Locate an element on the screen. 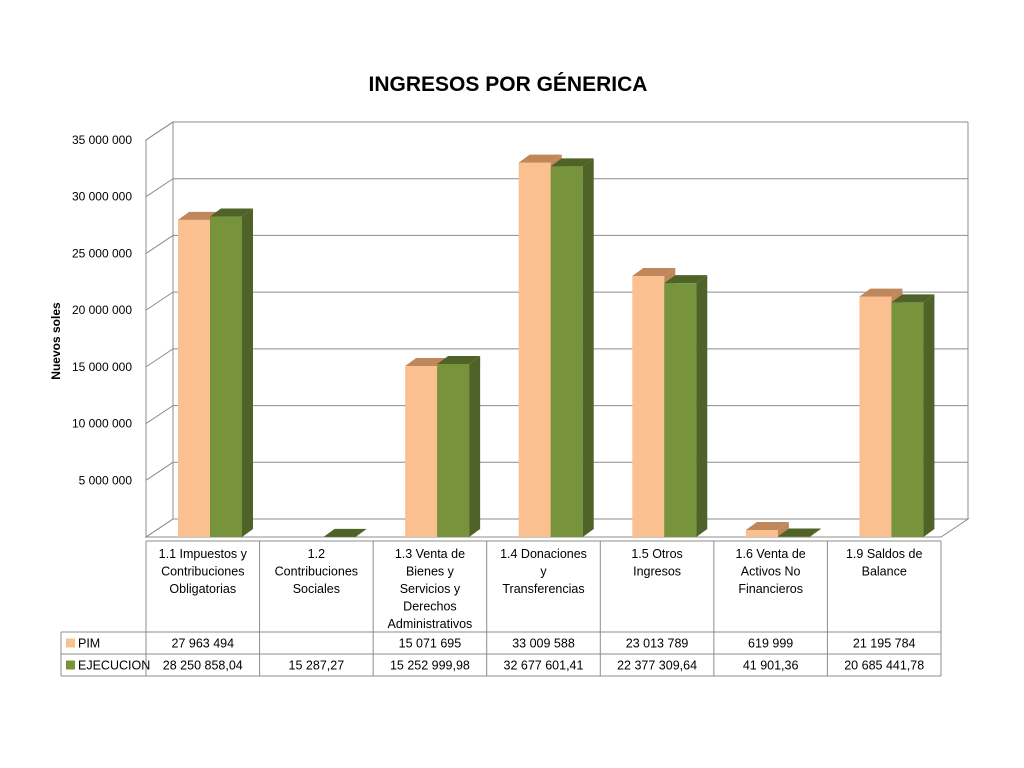 The height and width of the screenshot is (768, 1024). category-label: 1.6 Venta de Activos No Financieros is located at coordinates (771, 571).